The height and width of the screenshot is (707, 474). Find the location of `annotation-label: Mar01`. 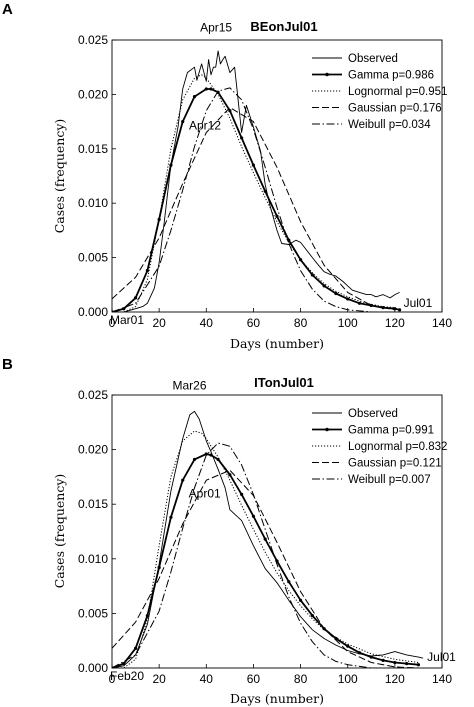

annotation-label: Mar01 is located at coordinates (127, 320).